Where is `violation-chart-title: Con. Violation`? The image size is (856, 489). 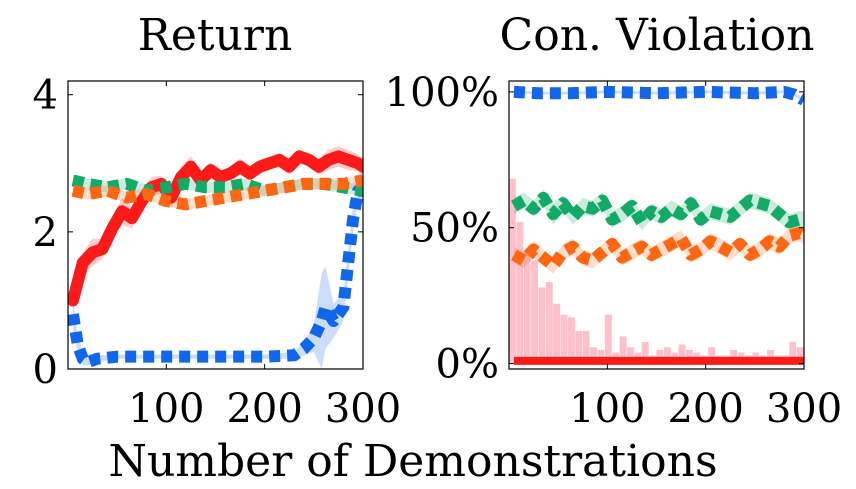 violation-chart-title: Con. Violation is located at coordinates (657, 35).